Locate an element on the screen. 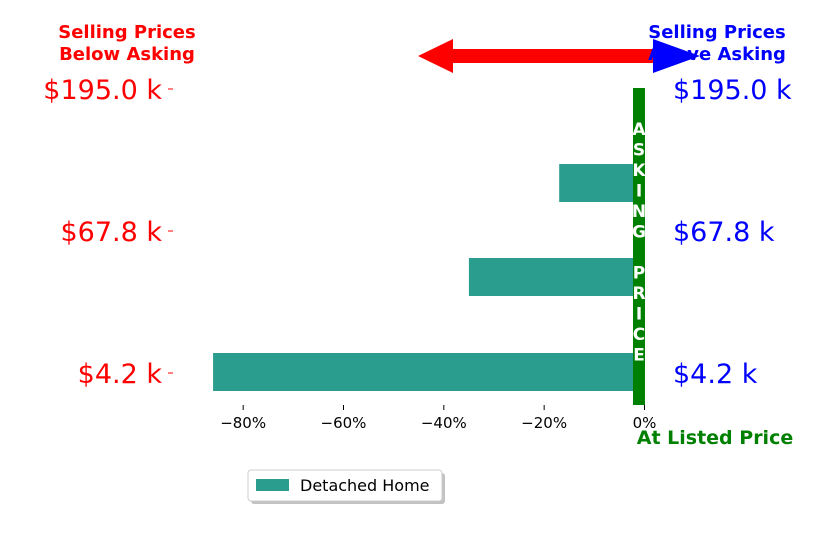 The image size is (840, 541). asking-letter: C is located at coordinates (639, 335).